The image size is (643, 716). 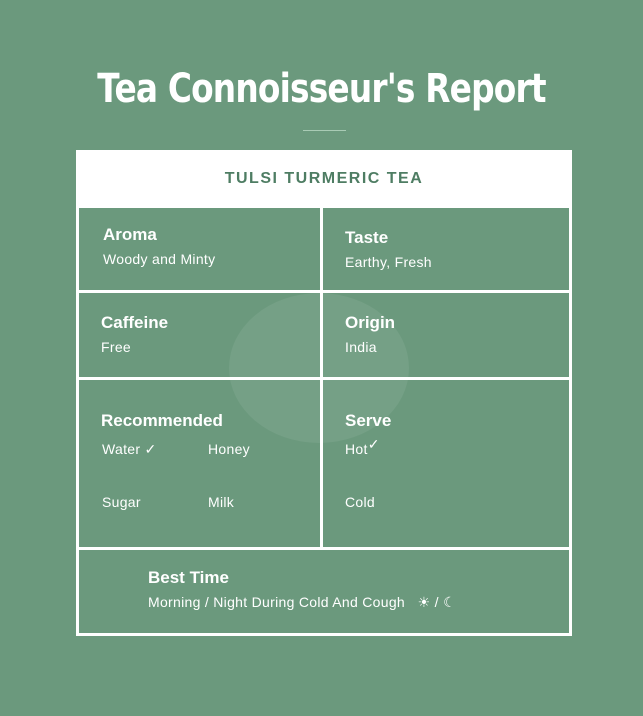 What do you see at coordinates (356, 449) in the screenshot?
I see `option-label: Hot` at bounding box center [356, 449].